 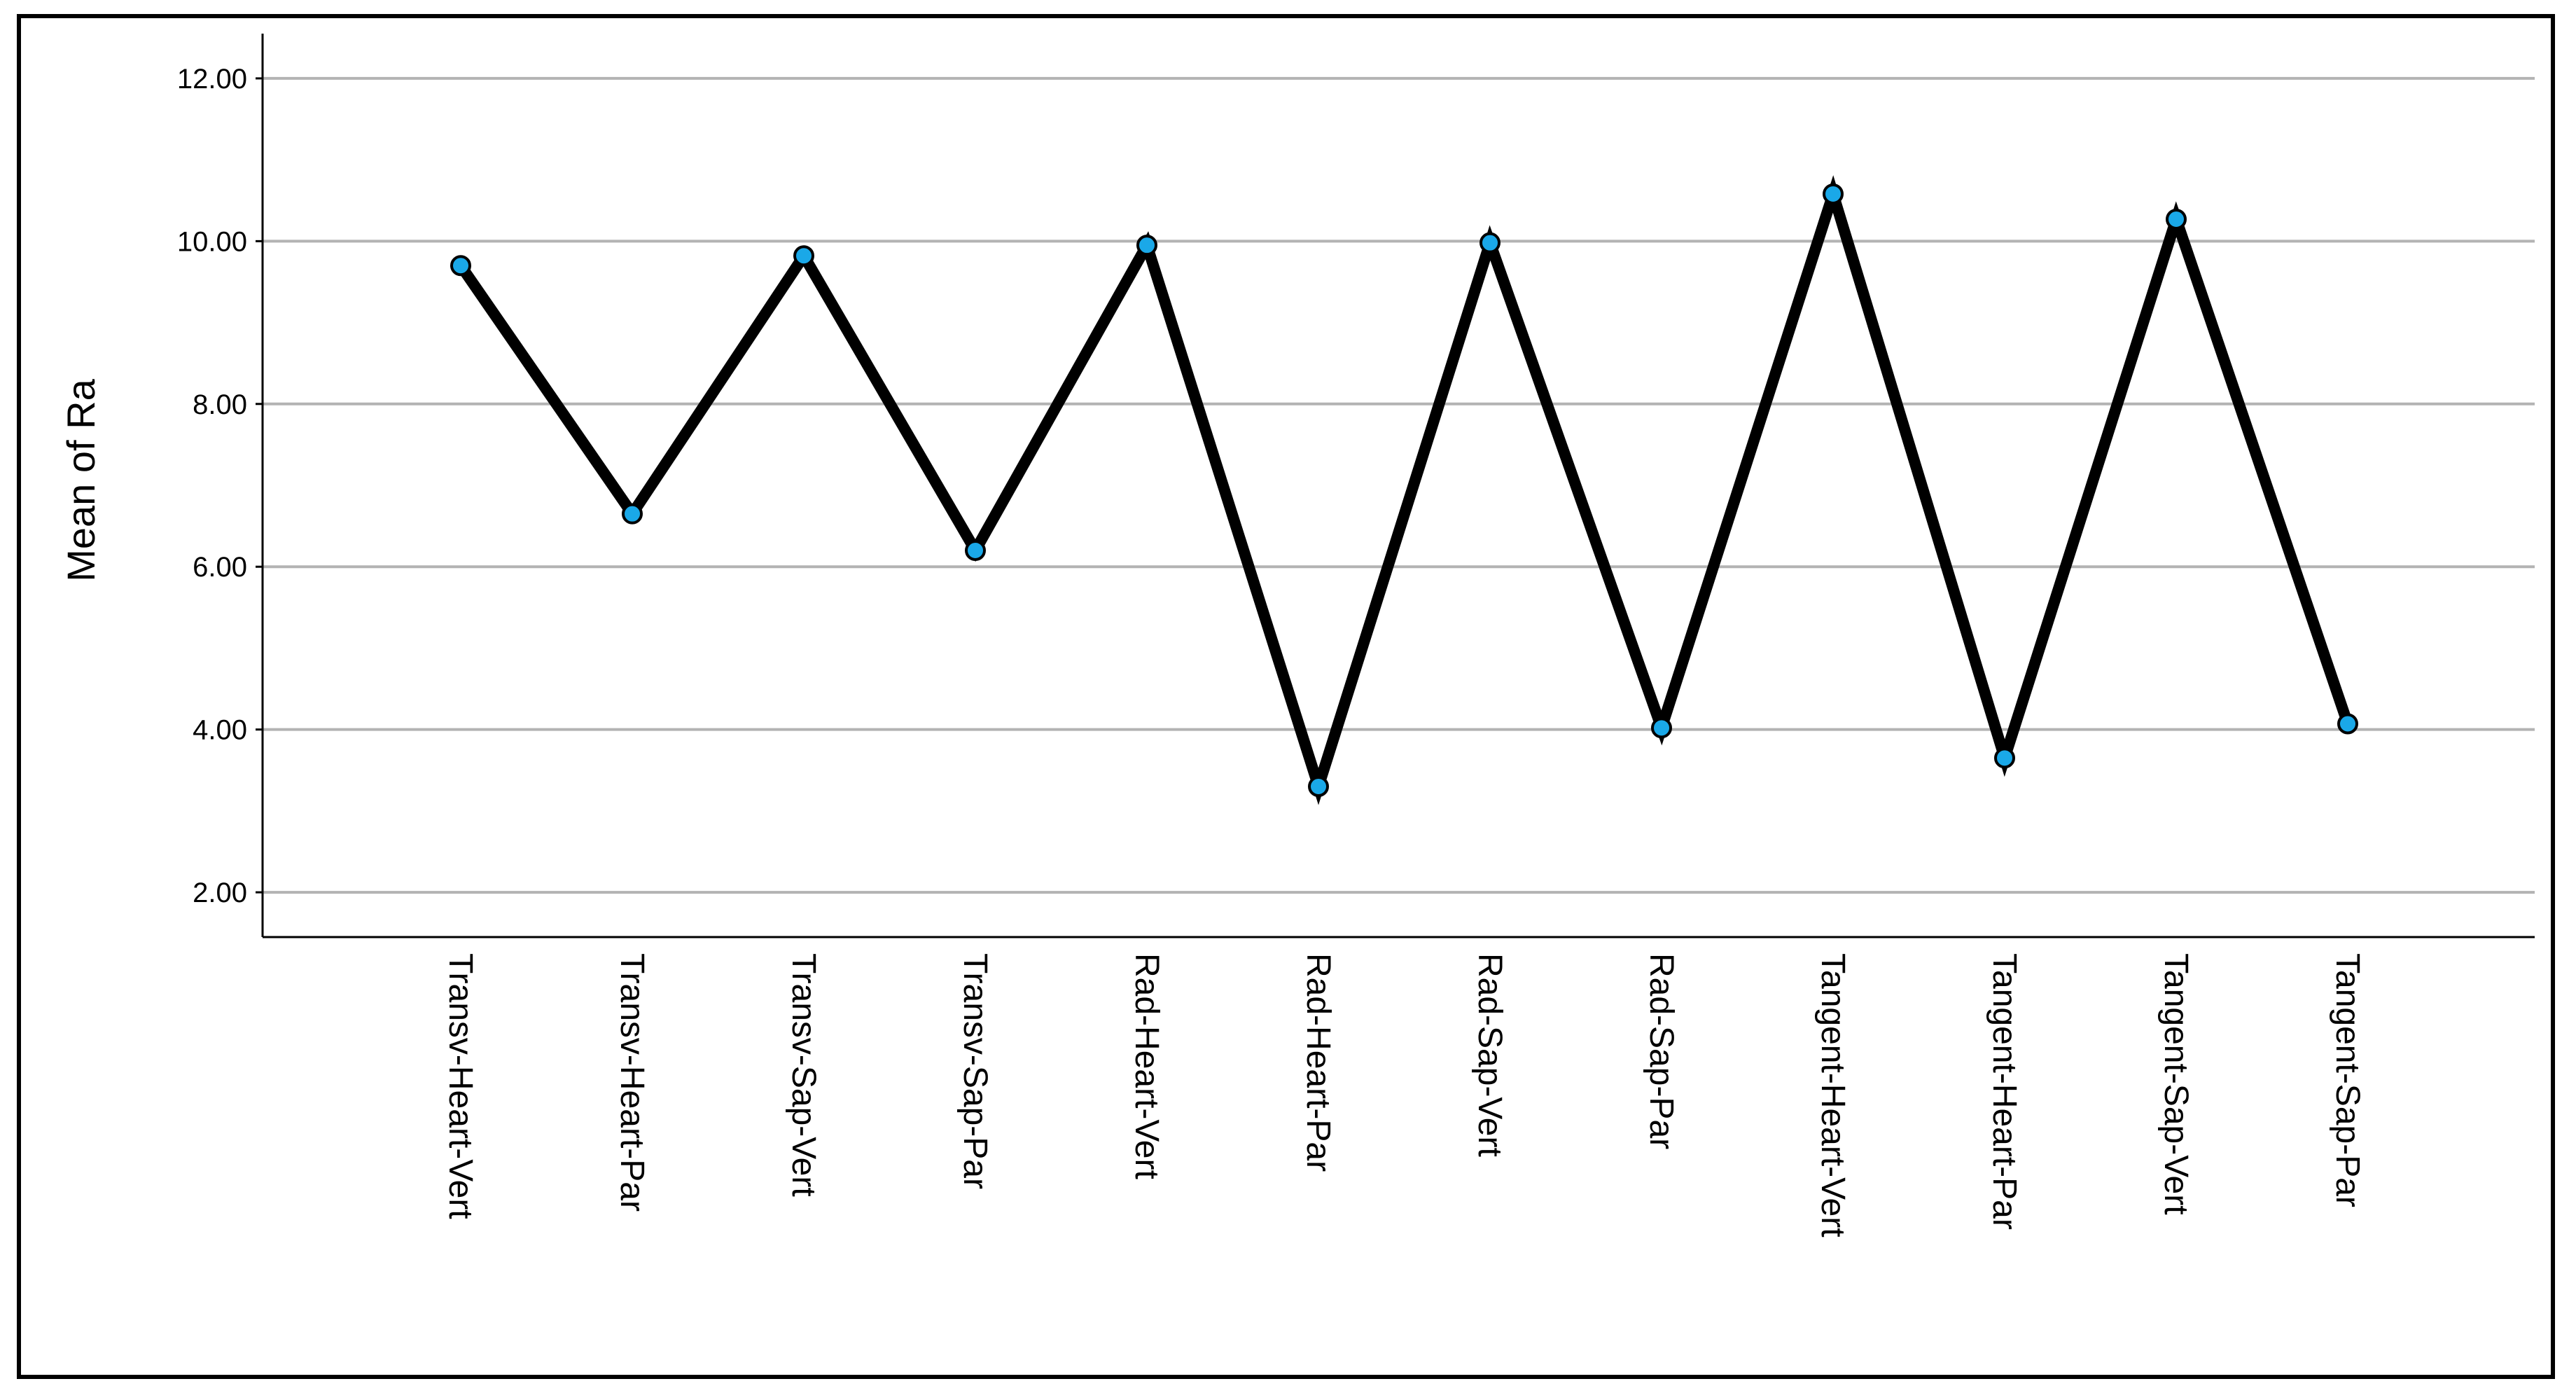 I want to click on x-tick-label: Rad-Sap-Par, so click(x=1661, y=1051).